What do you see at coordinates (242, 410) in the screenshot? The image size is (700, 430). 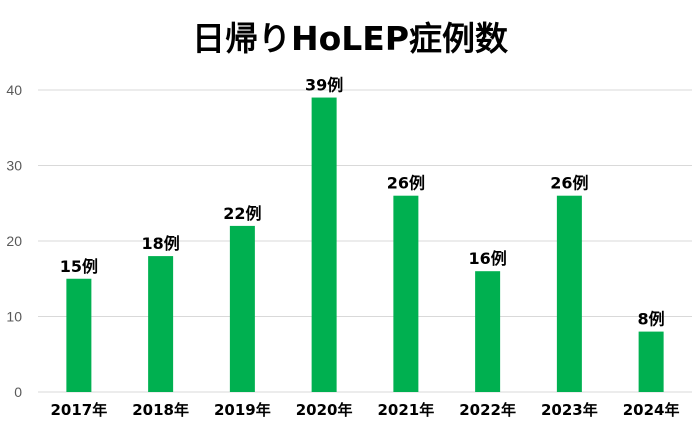 I see `x-category-label: 2019年` at bounding box center [242, 410].